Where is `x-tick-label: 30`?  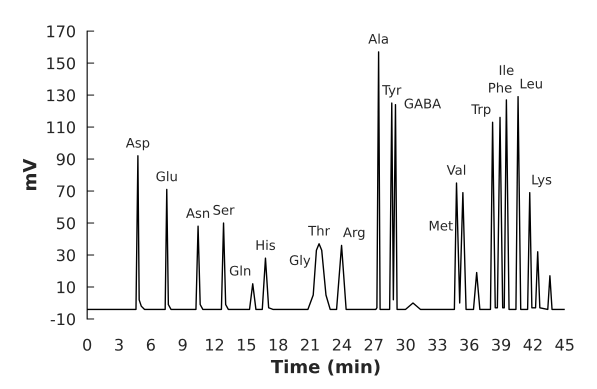
x-tick-label: 30 is located at coordinates (405, 344).